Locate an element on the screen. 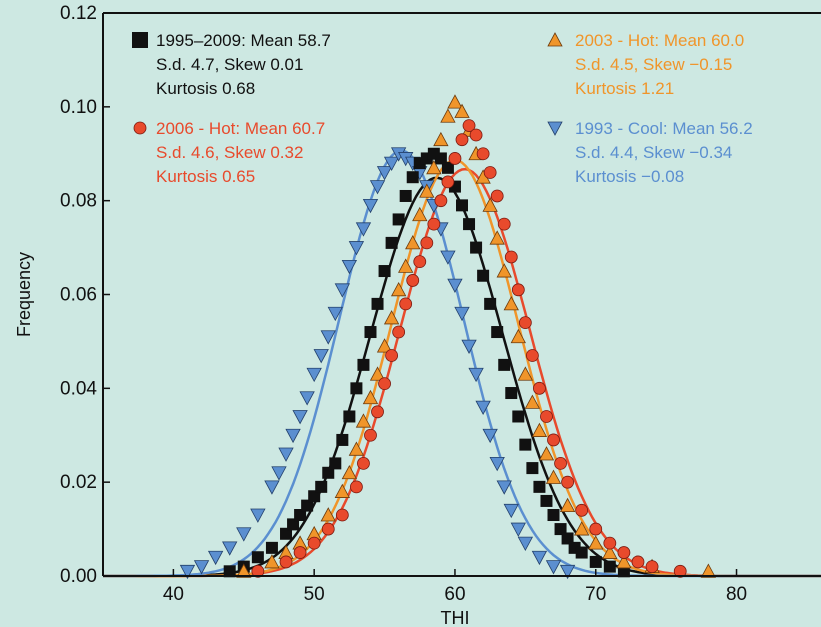 This screenshot has width=821, height=627. legend-text: S.d. 4.6, Skew 0.32 is located at coordinates (229, 152).